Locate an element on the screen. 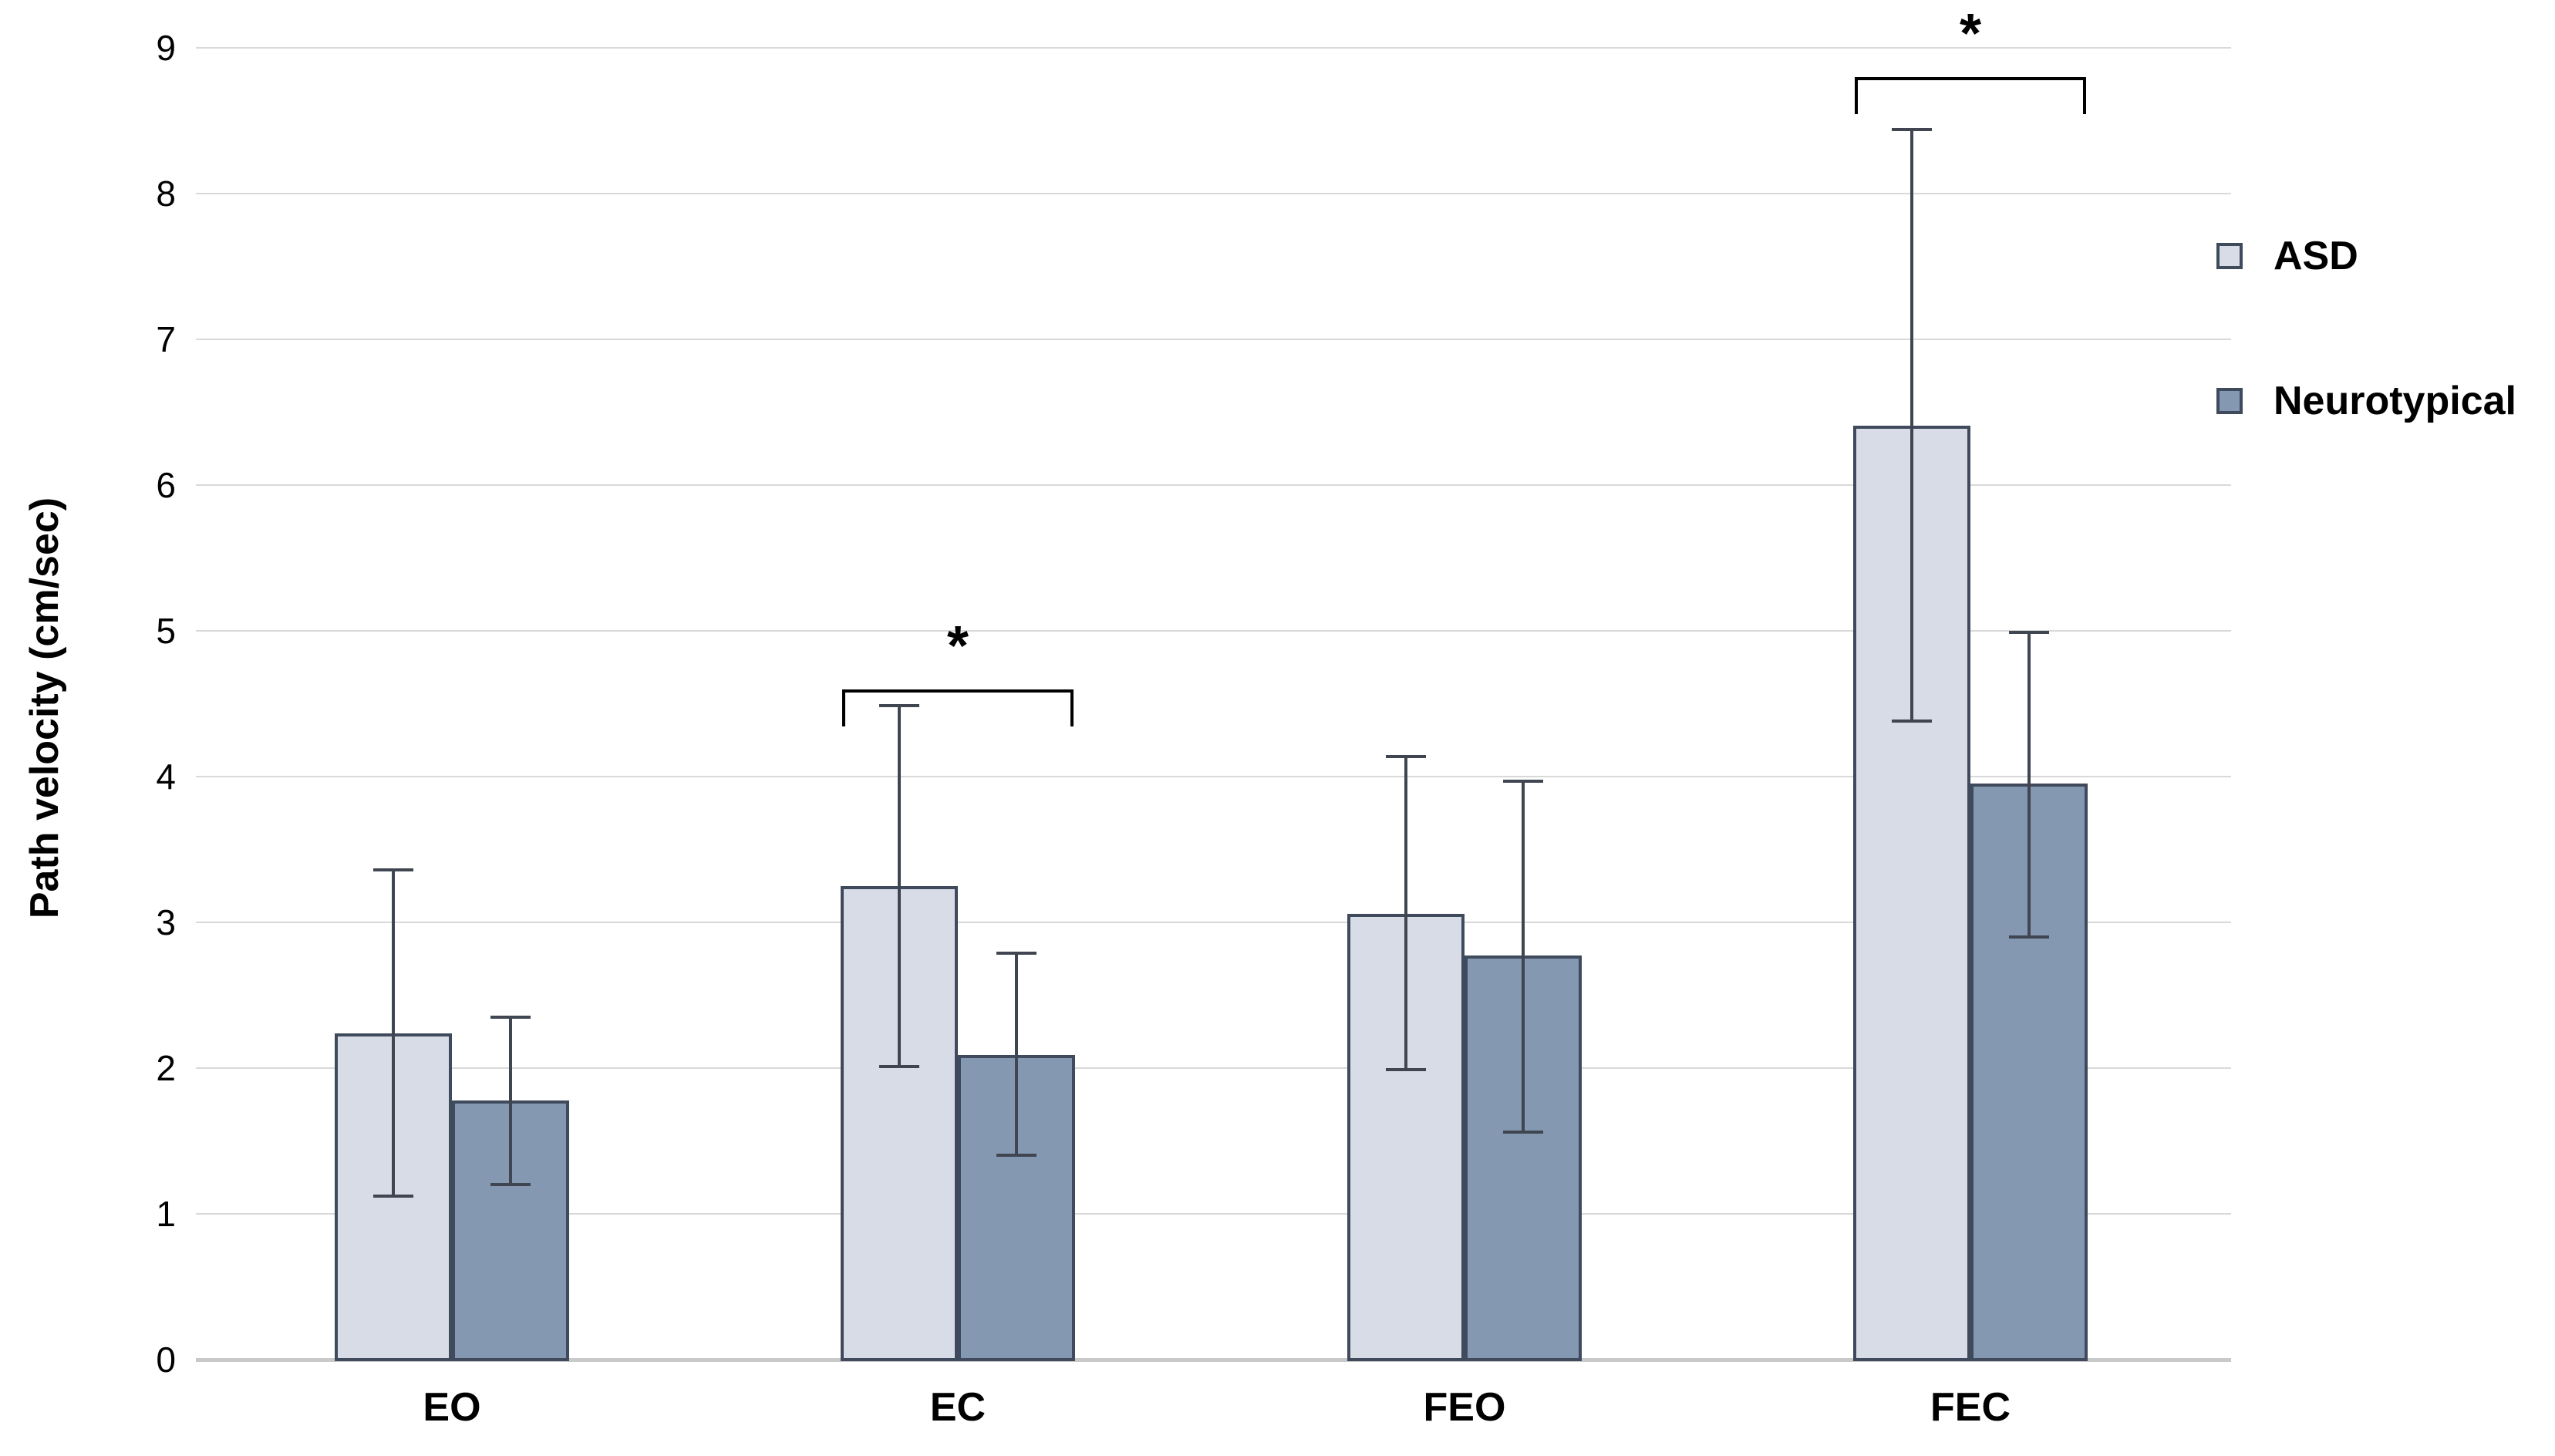 The image size is (2555, 1456). error-cap-bottom-neurotypical-ec is located at coordinates (1016, 1156).